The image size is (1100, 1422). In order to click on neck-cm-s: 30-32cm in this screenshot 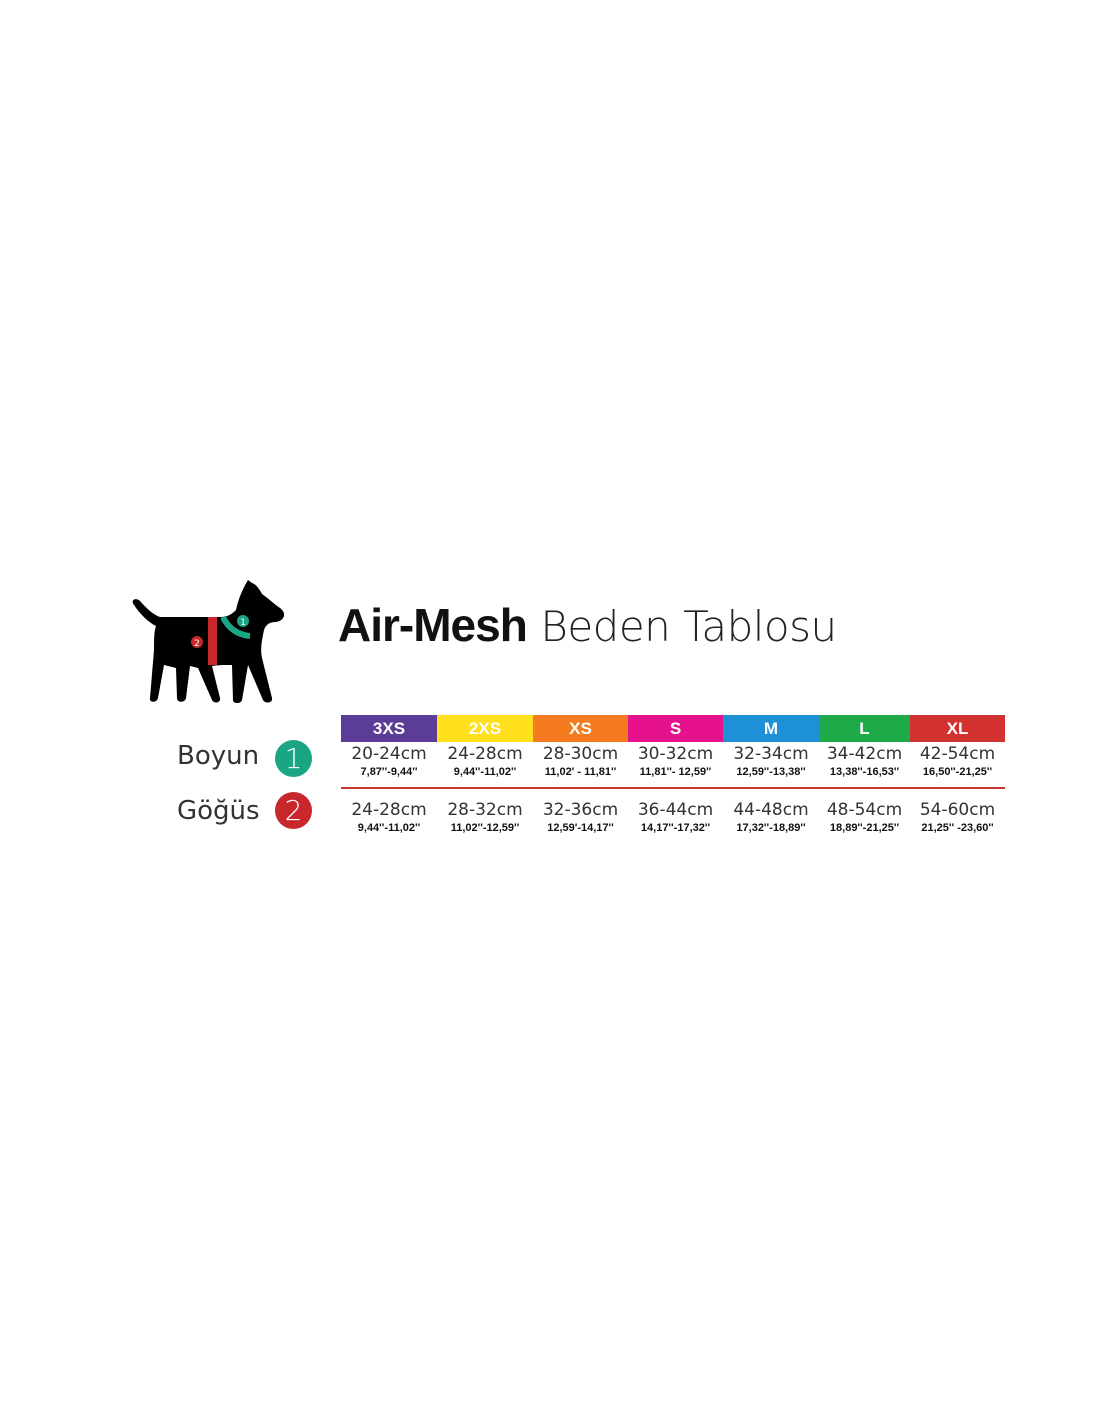, I will do `click(675, 754)`.